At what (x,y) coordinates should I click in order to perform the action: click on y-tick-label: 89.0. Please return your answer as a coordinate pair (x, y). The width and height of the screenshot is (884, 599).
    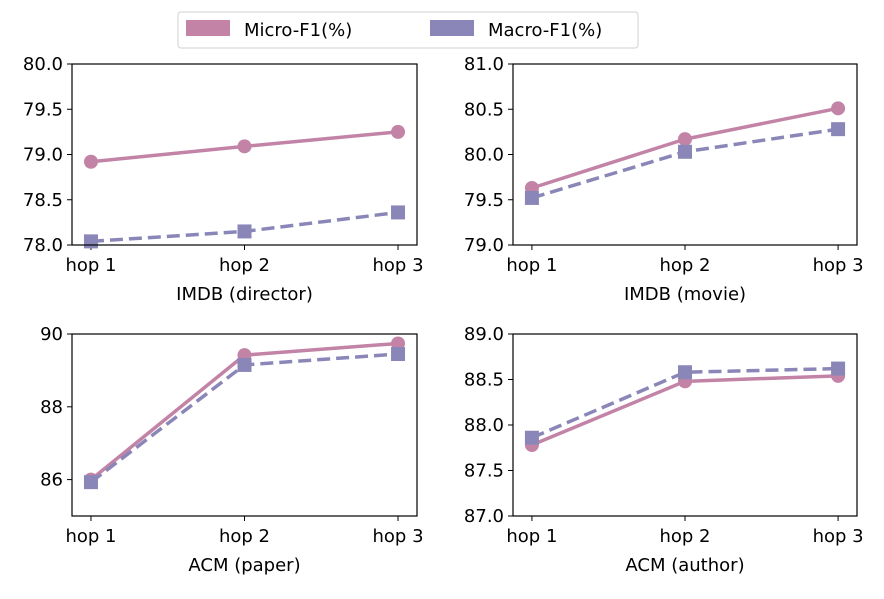
    Looking at the image, I should click on (484, 334).